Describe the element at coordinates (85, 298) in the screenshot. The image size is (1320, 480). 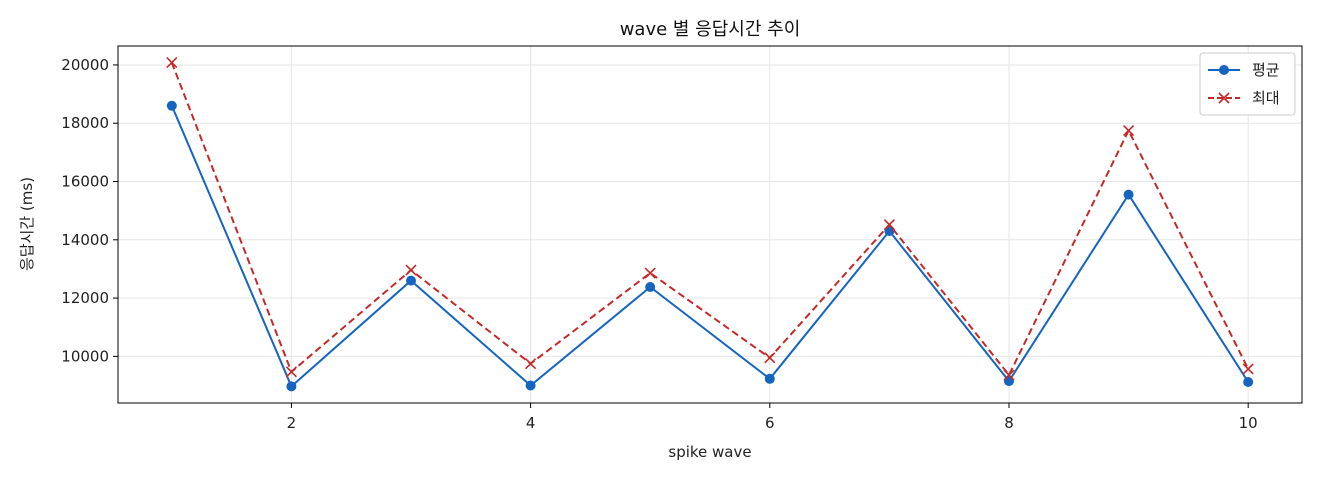
I see `y-tick-label: 12000` at that location.